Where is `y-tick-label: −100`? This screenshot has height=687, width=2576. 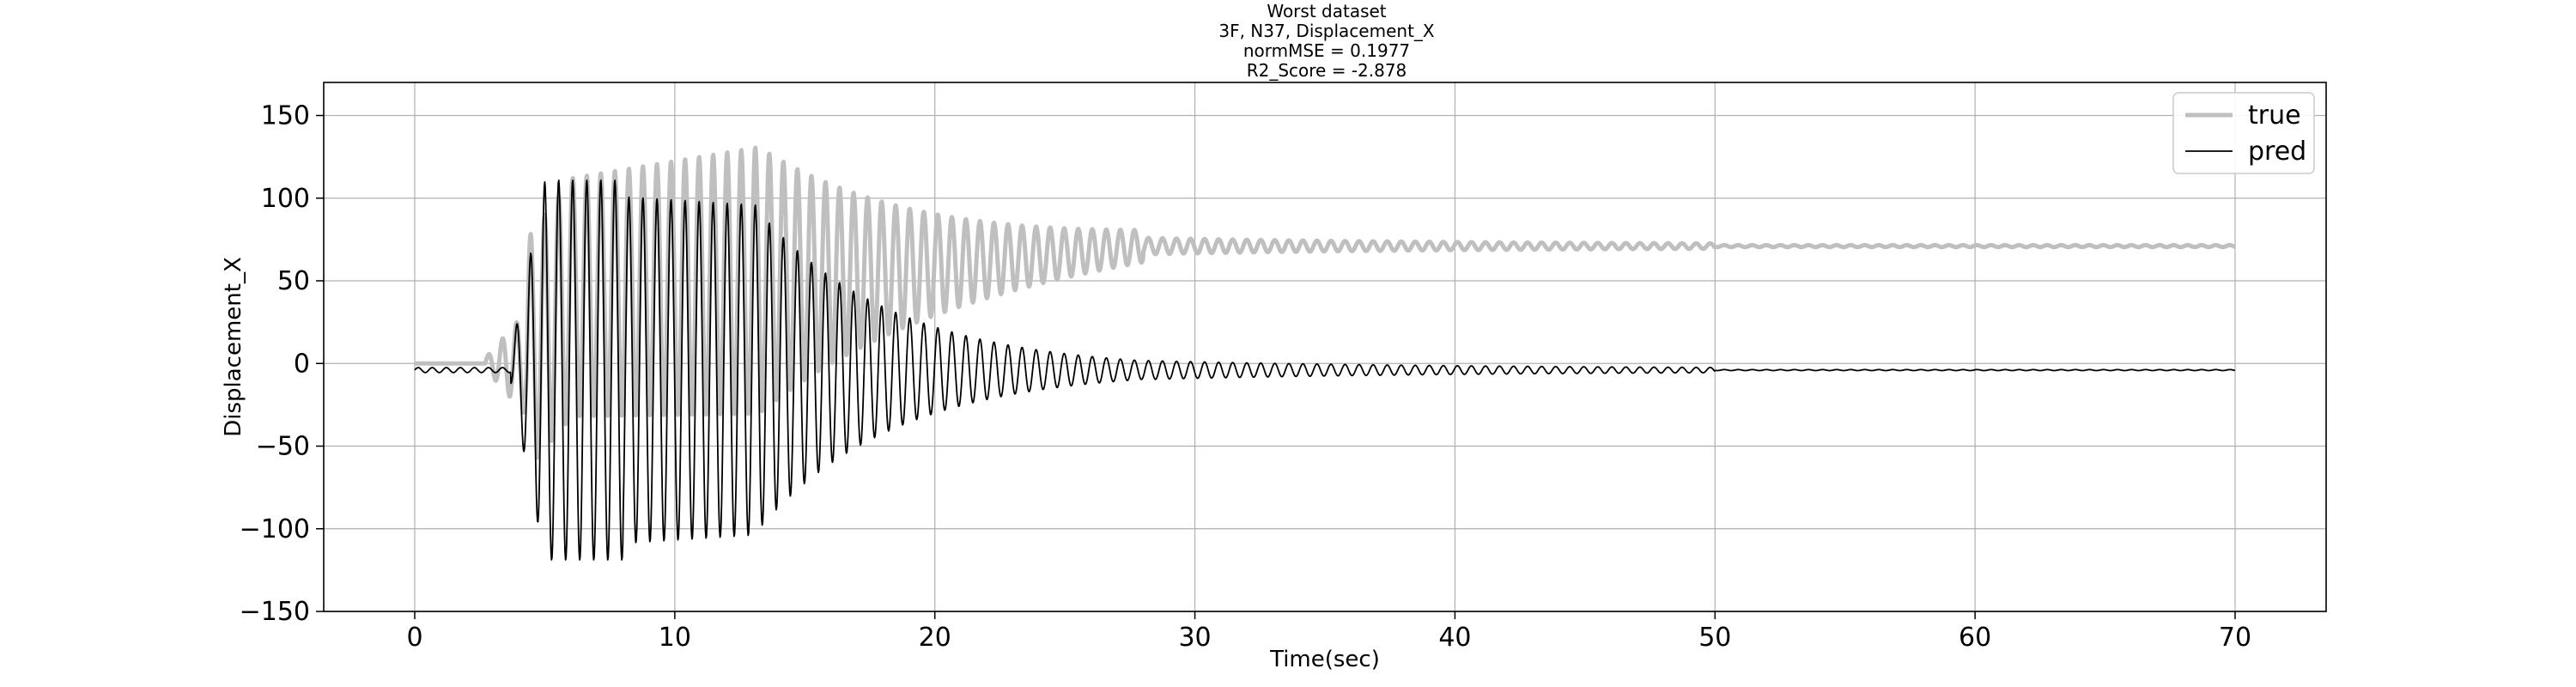 y-tick-label: −100 is located at coordinates (275, 529).